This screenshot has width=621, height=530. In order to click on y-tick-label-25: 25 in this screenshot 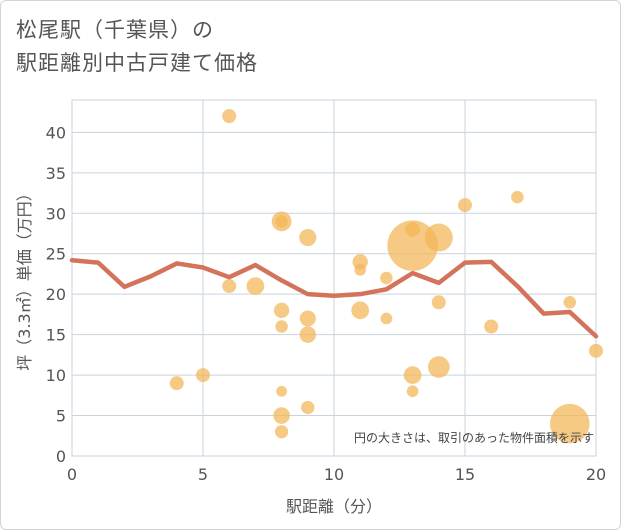, I will do `click(56, 254)`.